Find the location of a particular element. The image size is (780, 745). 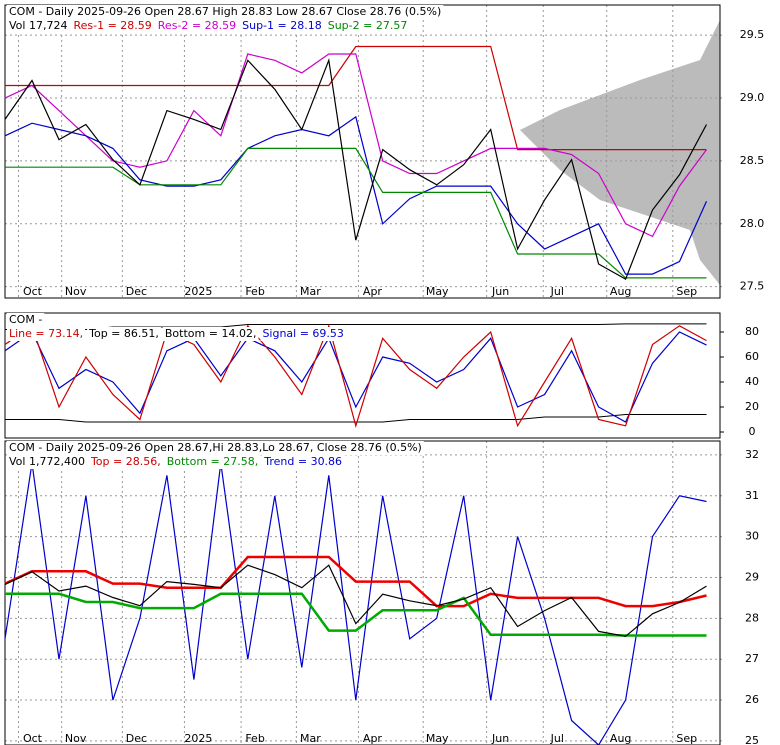

y-tick-label: 25 is located at coordinates (752, 739).